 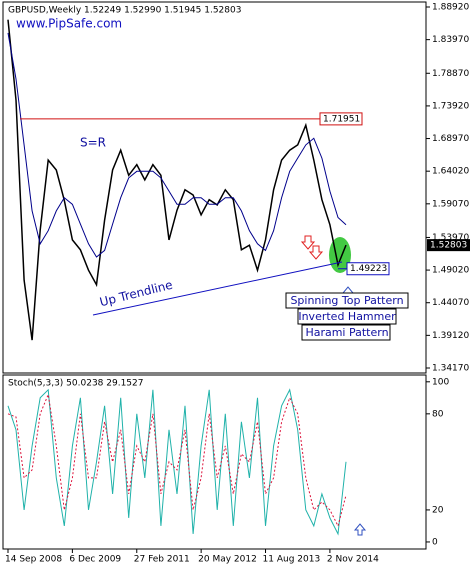 I want to click on support-box, so click(x=368, y=269).